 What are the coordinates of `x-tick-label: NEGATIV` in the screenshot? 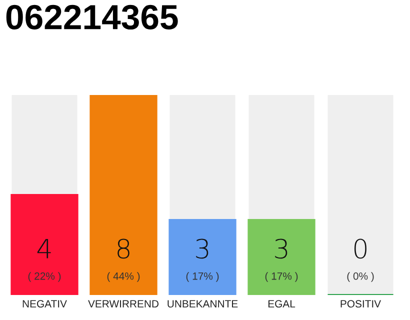 It's located at (44, 304).